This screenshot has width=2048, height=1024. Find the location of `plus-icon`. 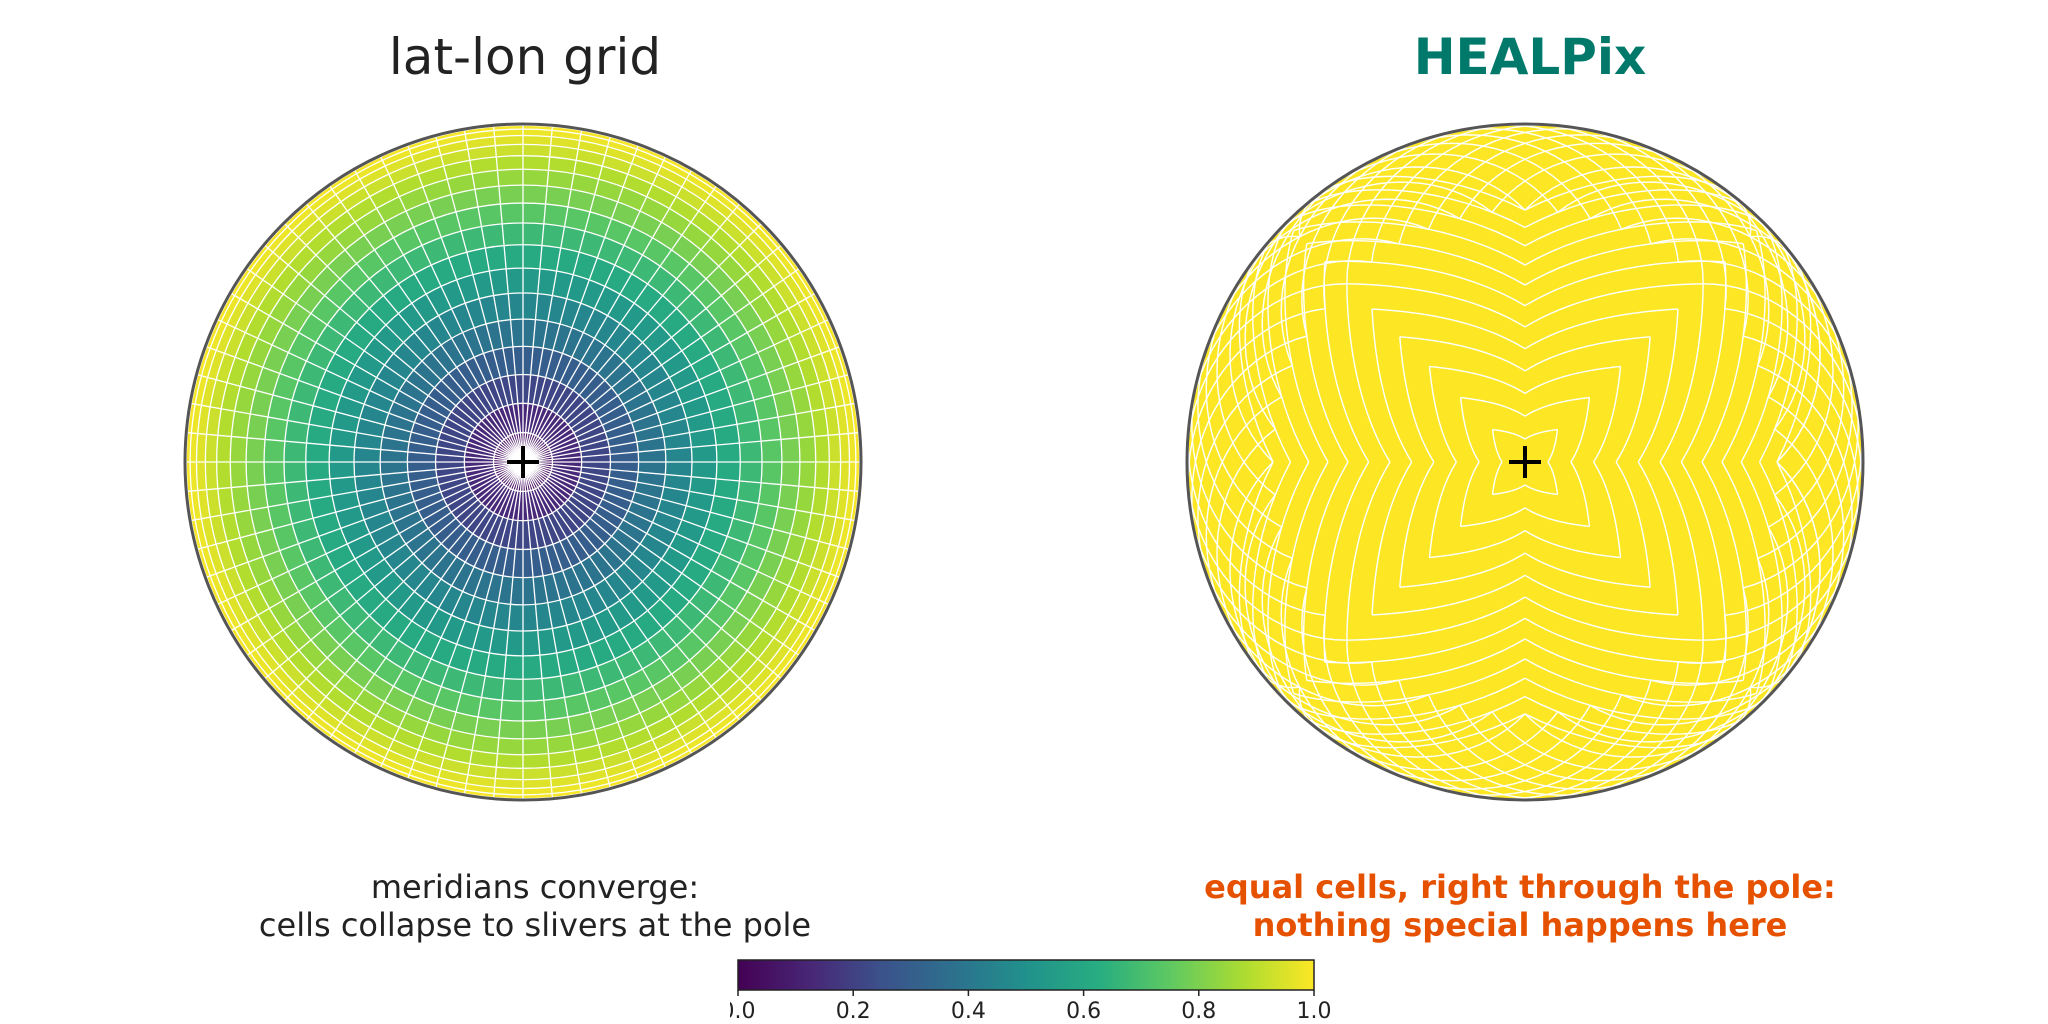

plus-icon is located at coordinates (1525, 462).